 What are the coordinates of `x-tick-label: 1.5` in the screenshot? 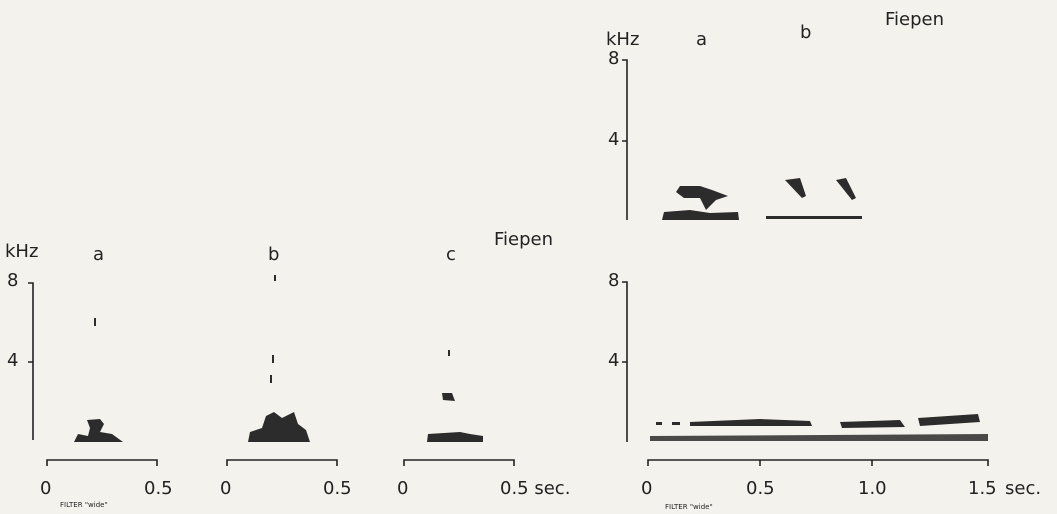 It's located at (982, 488).